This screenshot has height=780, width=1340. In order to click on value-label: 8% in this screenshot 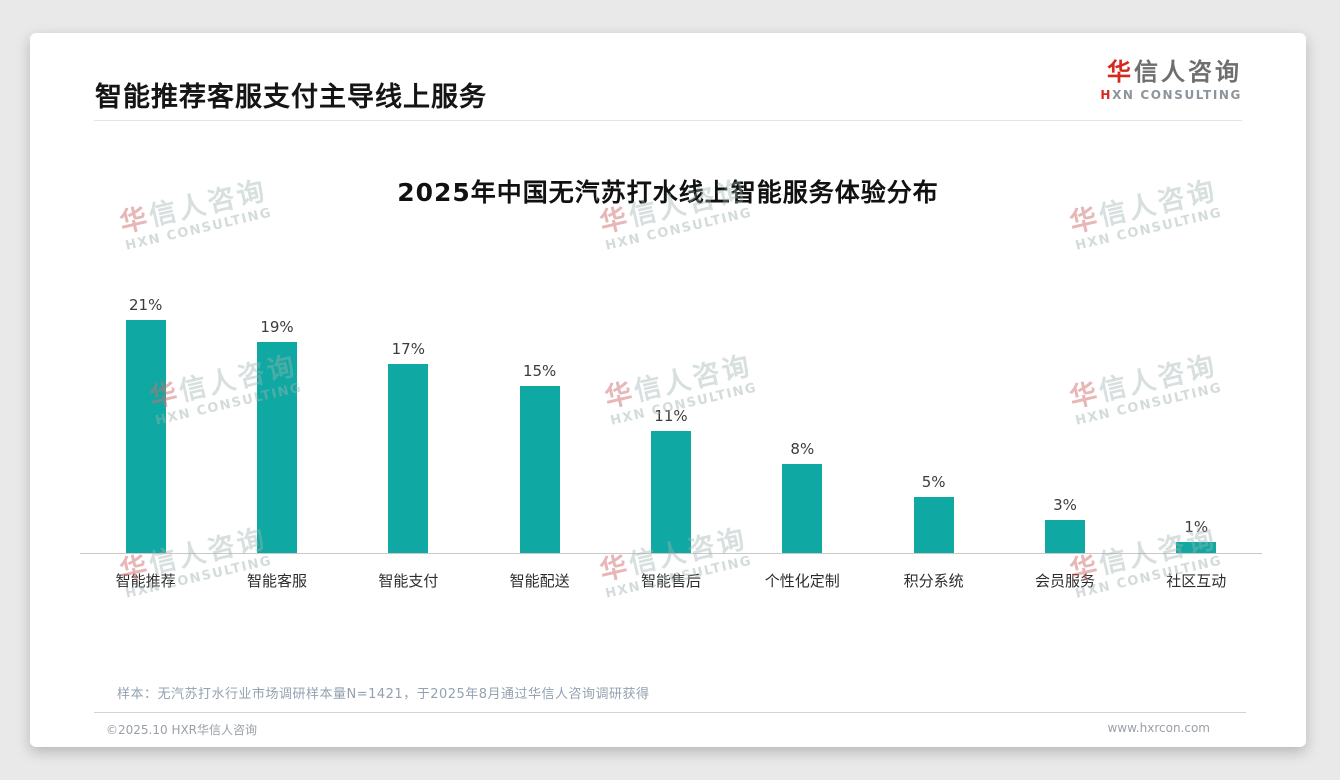, I will do `click(802, 449)`.